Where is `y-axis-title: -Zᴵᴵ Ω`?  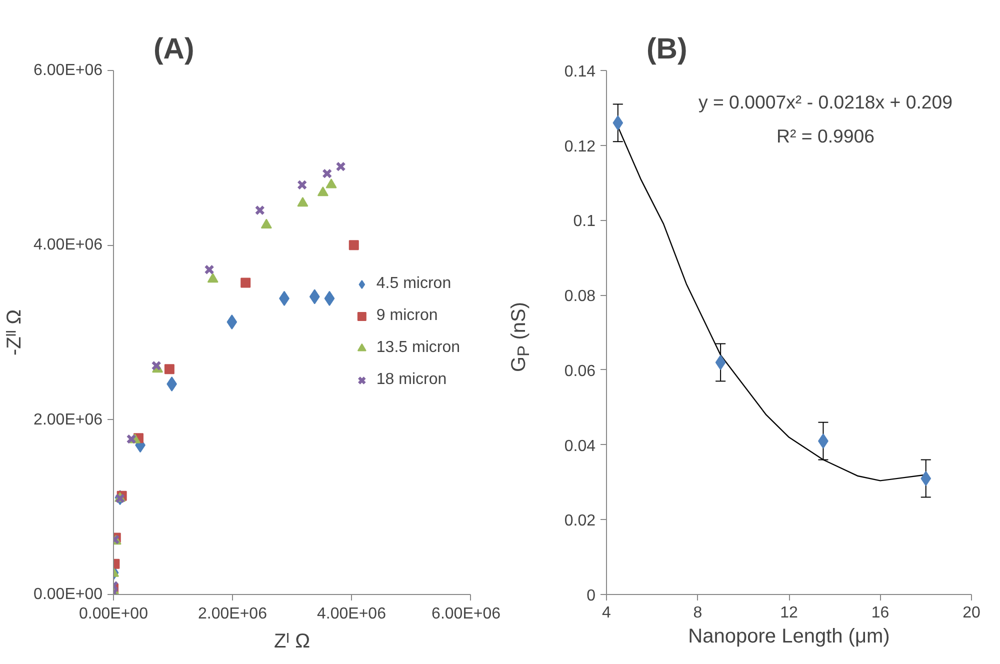
y-axis-title: -Zᴵᴵ Ω is located at coordinates (15, 332).